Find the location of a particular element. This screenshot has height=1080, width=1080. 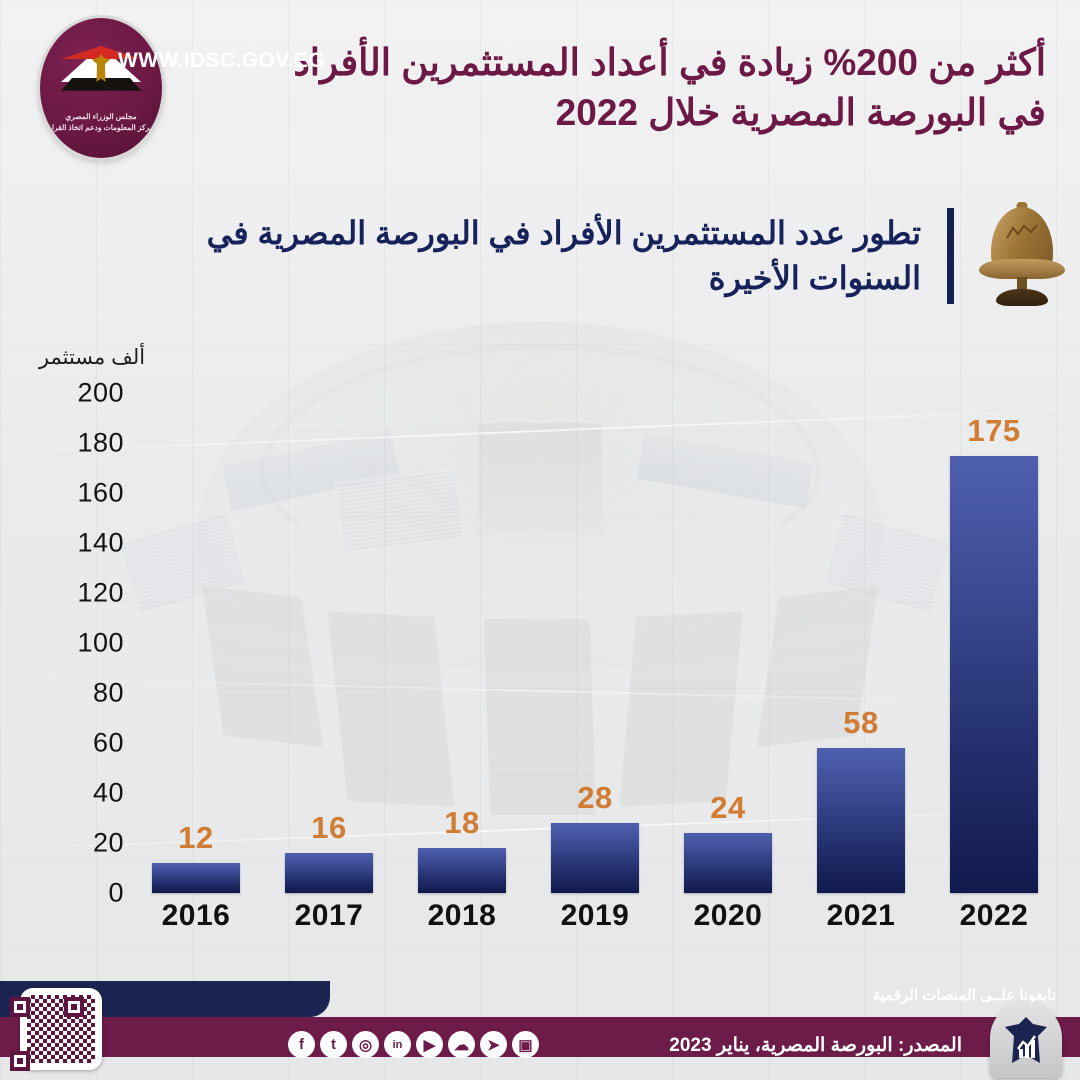

telegram-icon: ➤ is located at coordinates (493, 1044).